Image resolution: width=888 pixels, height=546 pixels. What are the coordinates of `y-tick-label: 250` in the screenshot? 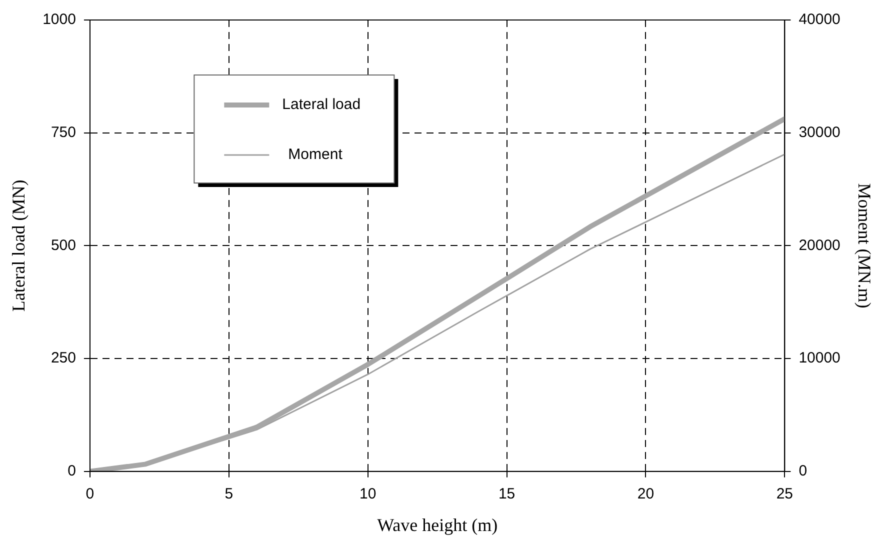 It's located at (63, 358).